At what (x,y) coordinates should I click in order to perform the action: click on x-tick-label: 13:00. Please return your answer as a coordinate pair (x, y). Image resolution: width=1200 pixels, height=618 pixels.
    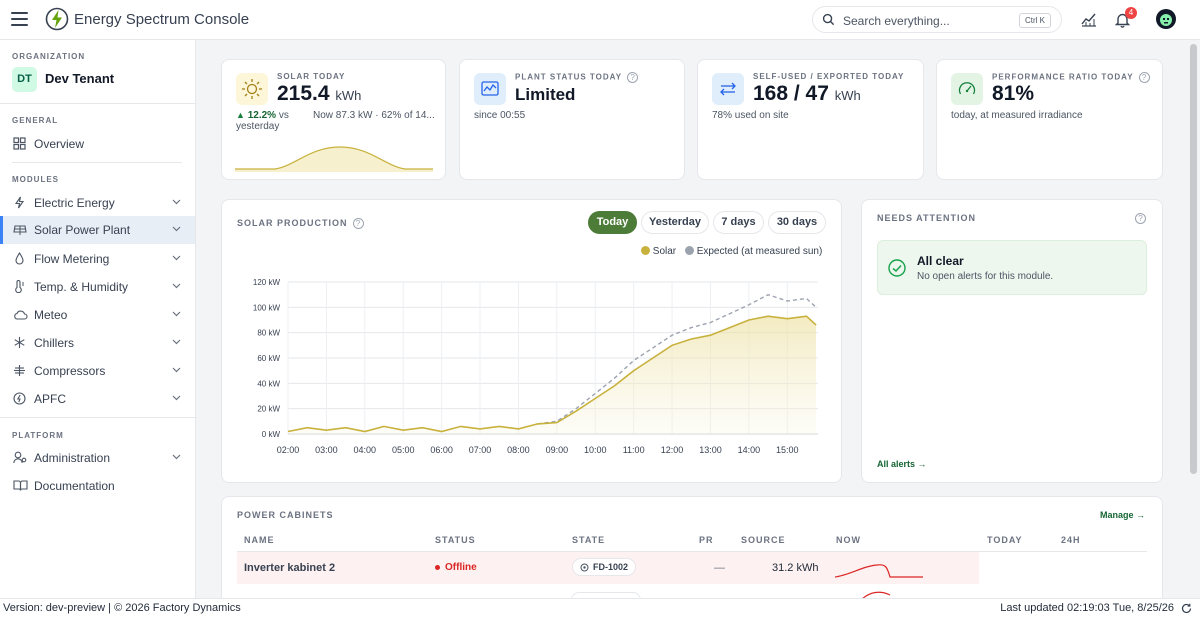
    Looking at the image, I should click on (710, 450).